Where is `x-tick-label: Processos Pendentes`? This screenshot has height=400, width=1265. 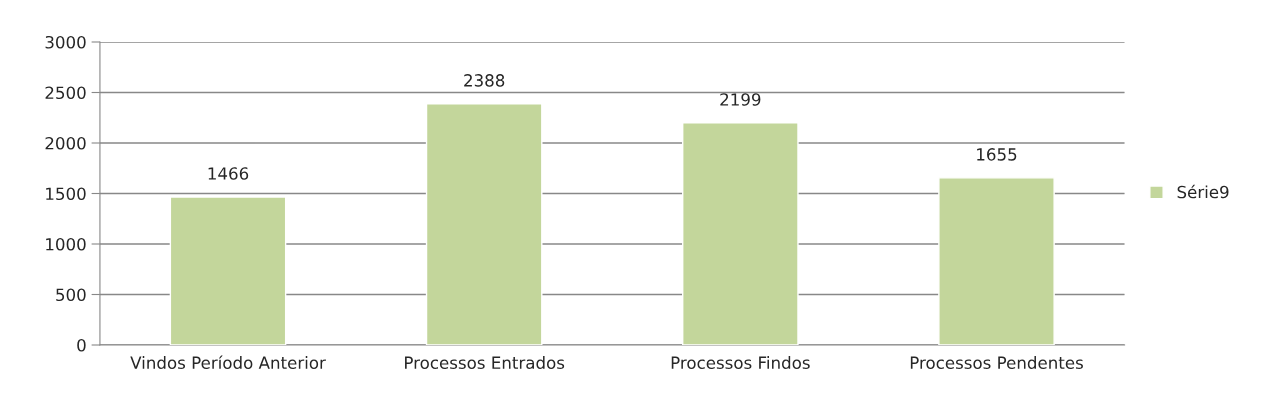 x-tick-label: Processos Pendentes is located at coordinates (996, 363).